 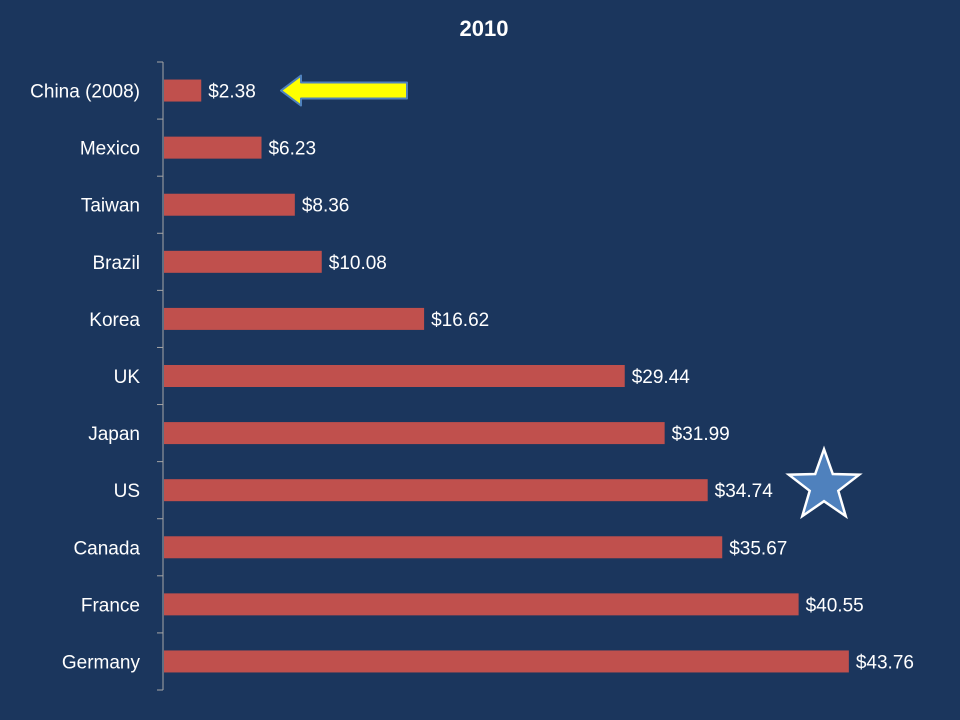 I want to click on value-label: $31.99, so click(x=701, y=434).